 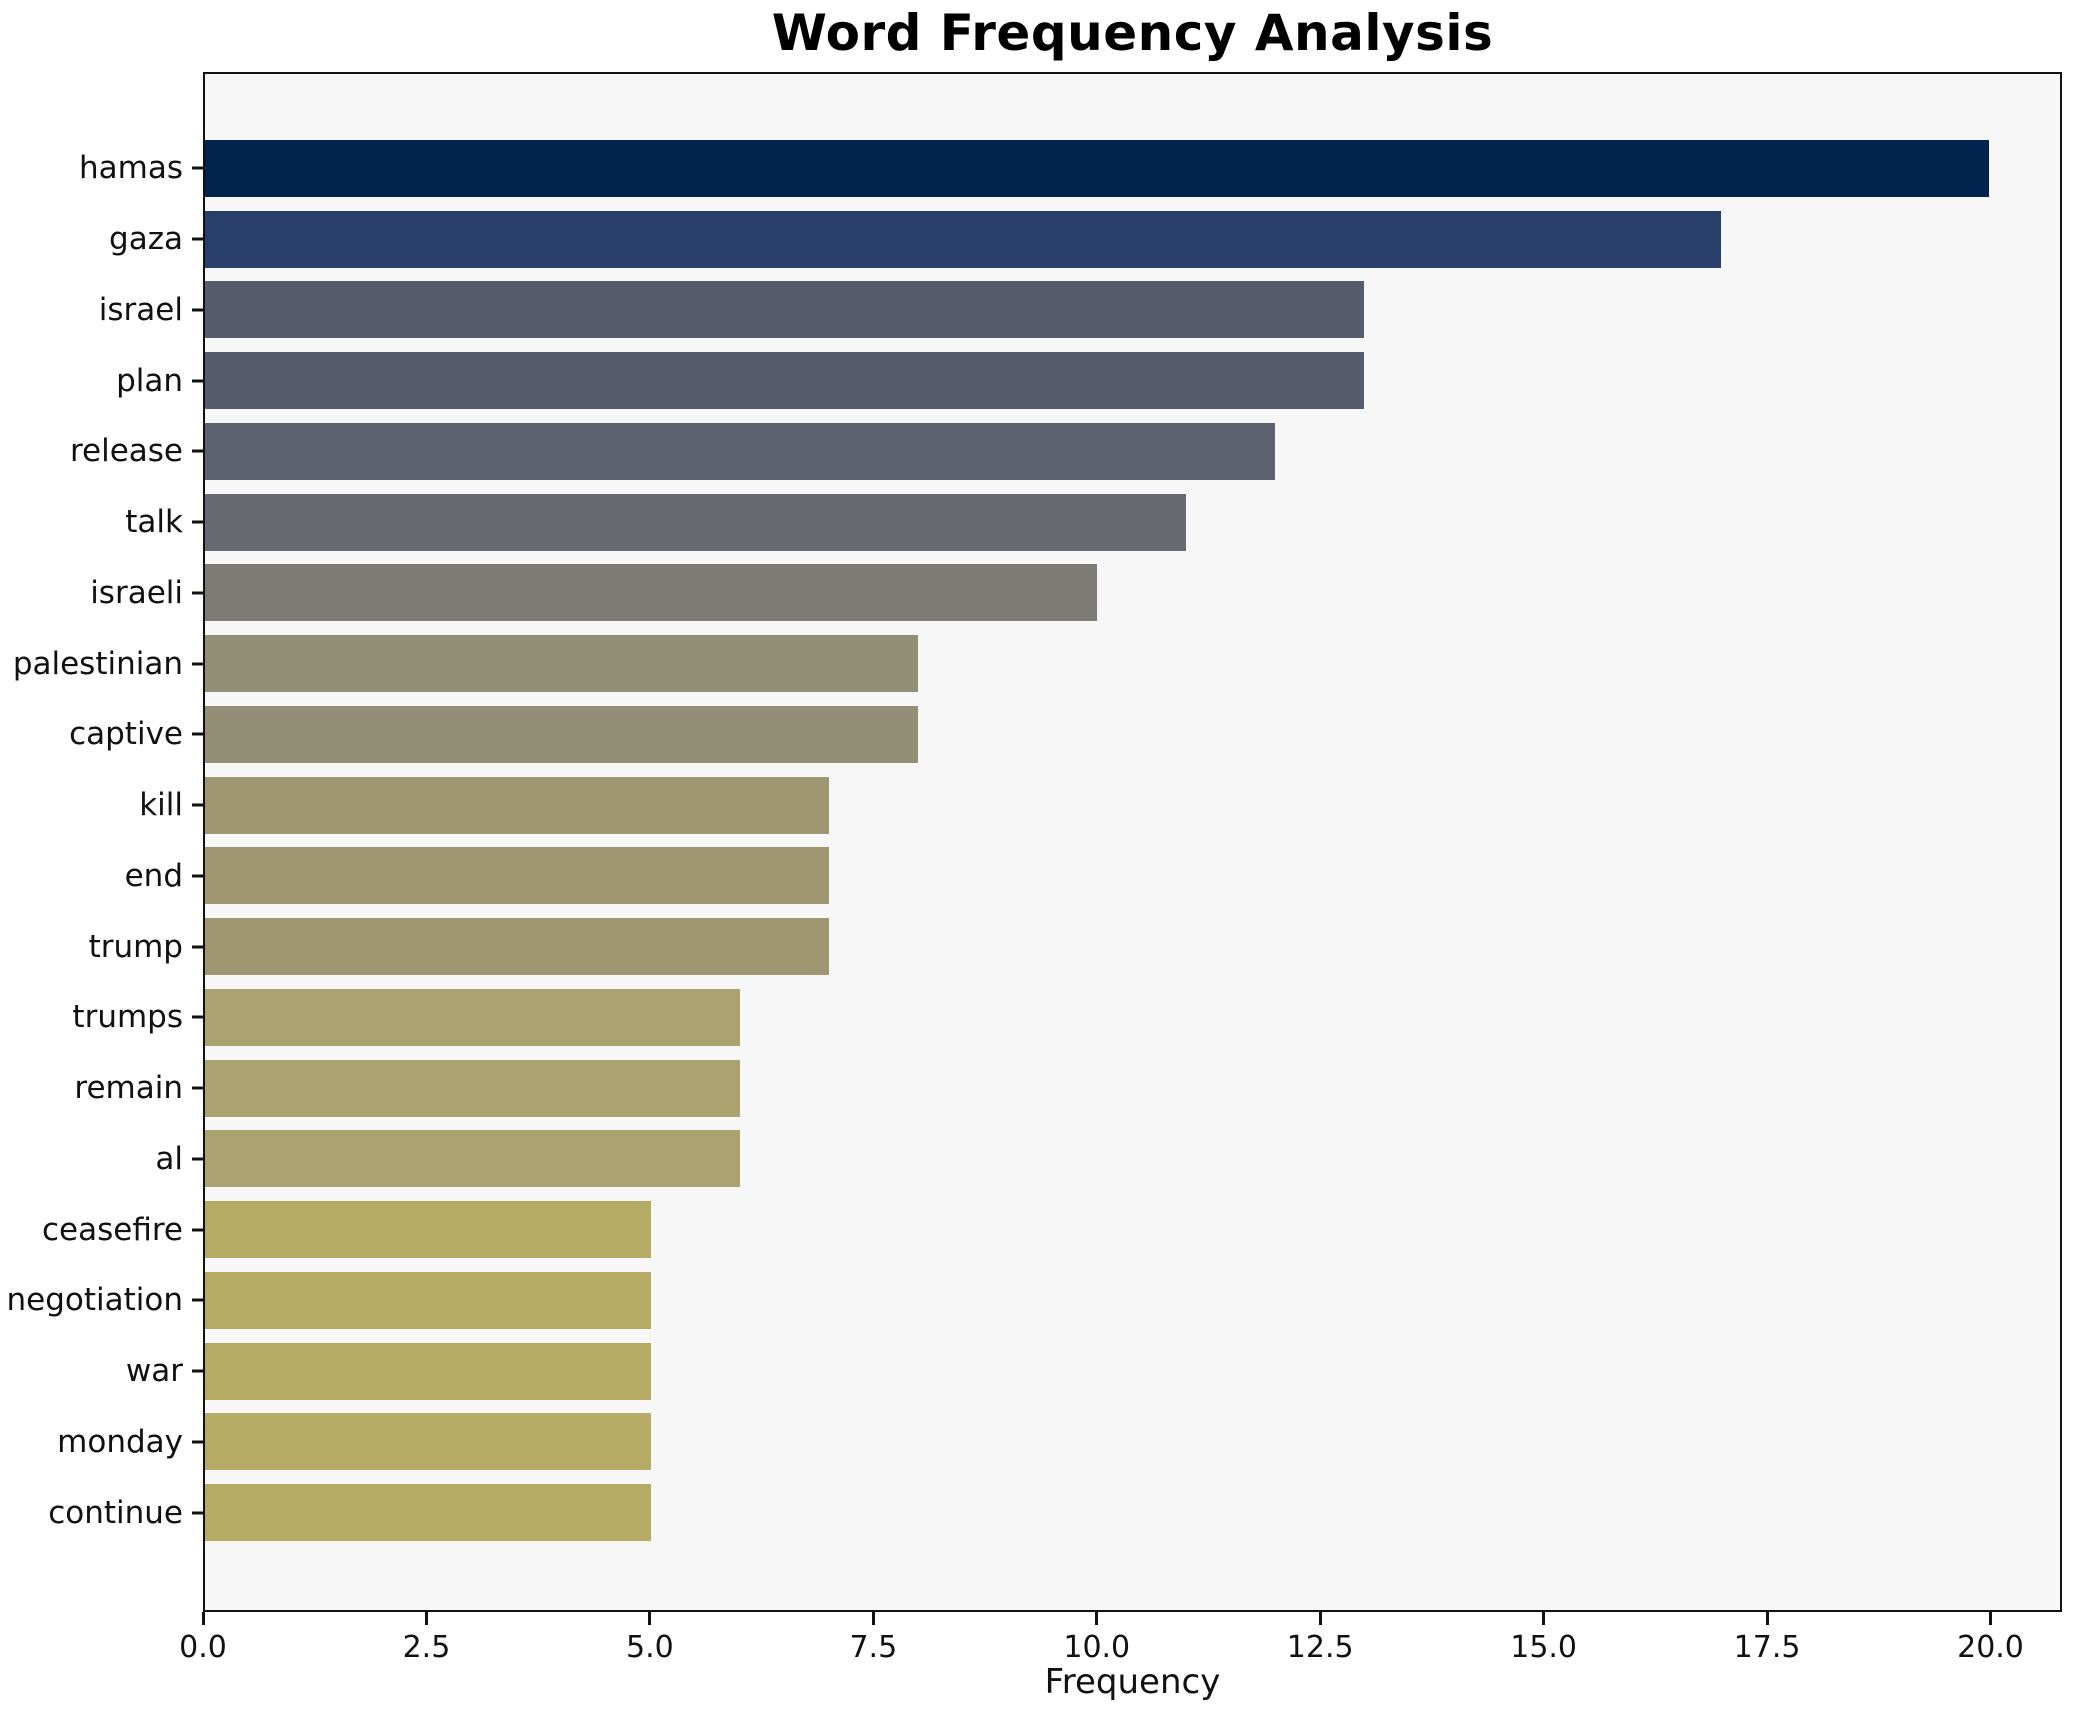 I want to click on y-tick-label: monday, so click(x=120, y=1441).